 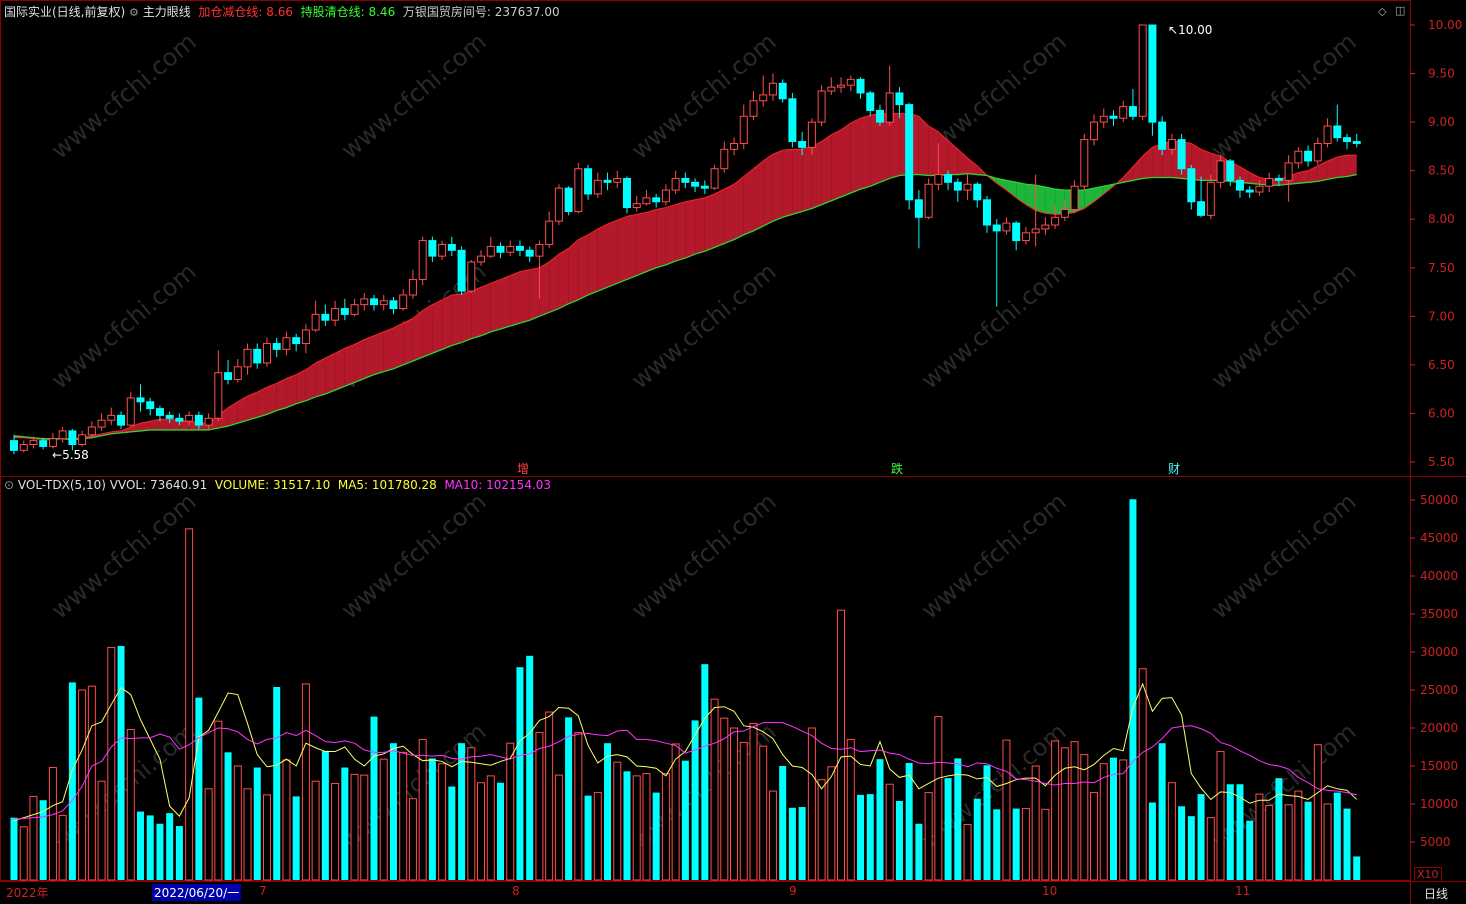 What do you see at coordinates (197, 892) in the screenshot?
I see `cursor-date: 2022/06/20/一` at bounding box center [197, 892].